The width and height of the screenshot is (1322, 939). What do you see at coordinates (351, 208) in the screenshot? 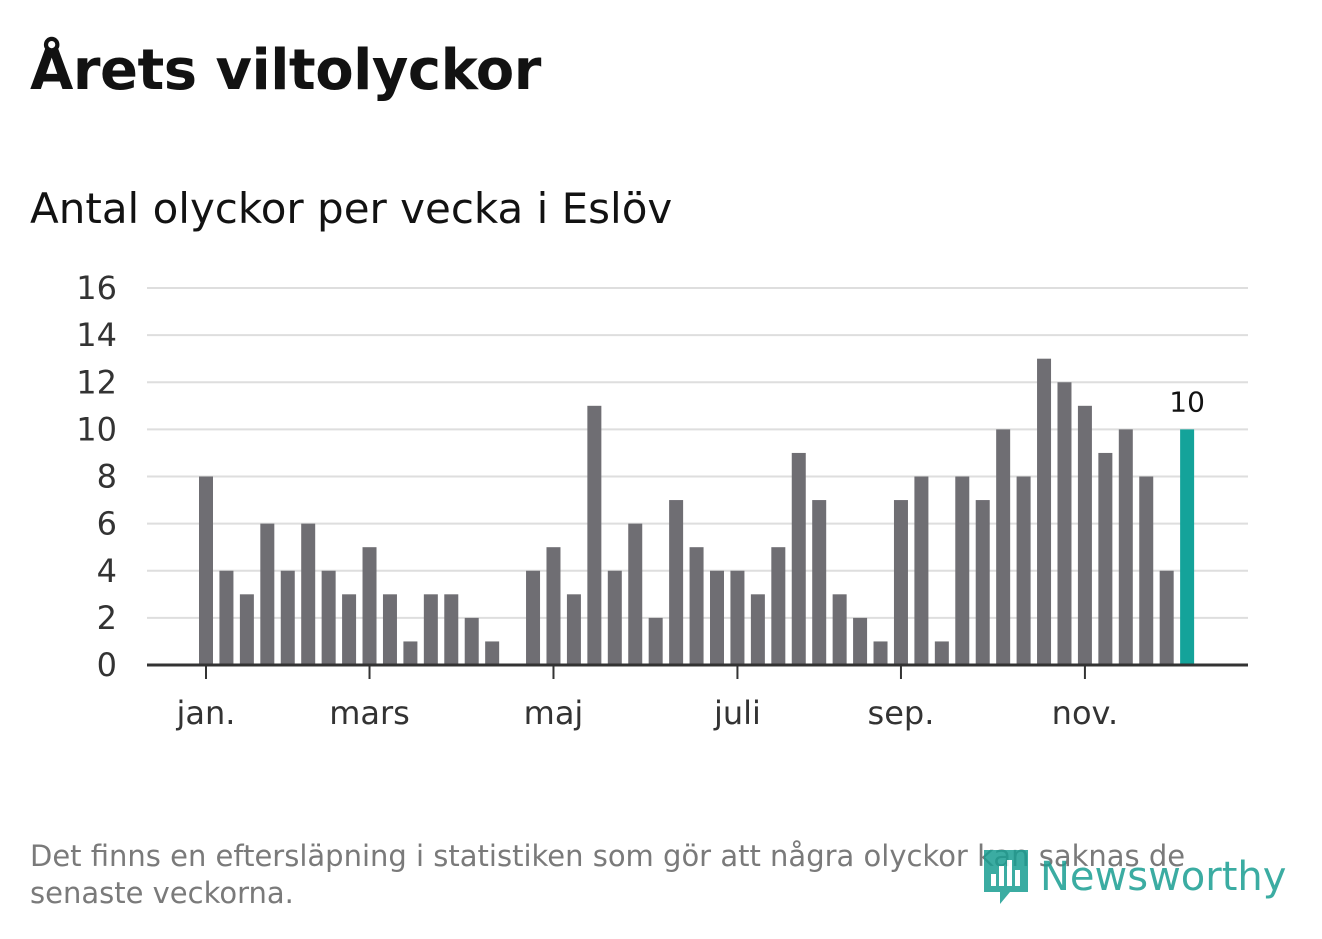
I see `chart-subtitle: Antal olyckor per vecka i Eslöv` at bounding box center [351, 208].